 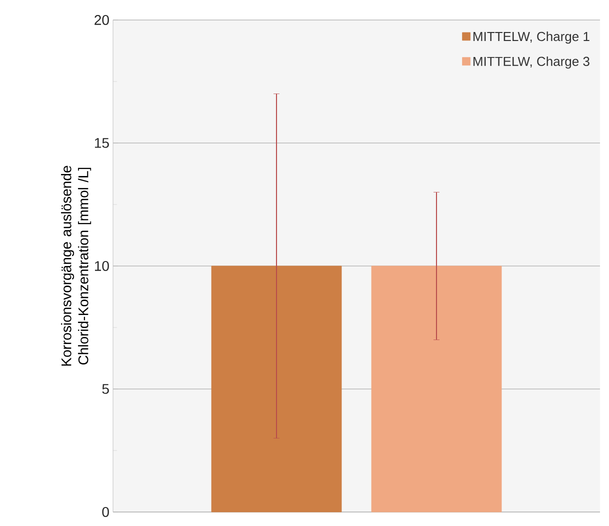 What do you see at coordinates (76, 266) in the screenshot?
I see `y-axis-title: Korrosionsvorgänge auslösende Chlorid-Konzentration [mmol /L]` at bounding box center [76, 266].